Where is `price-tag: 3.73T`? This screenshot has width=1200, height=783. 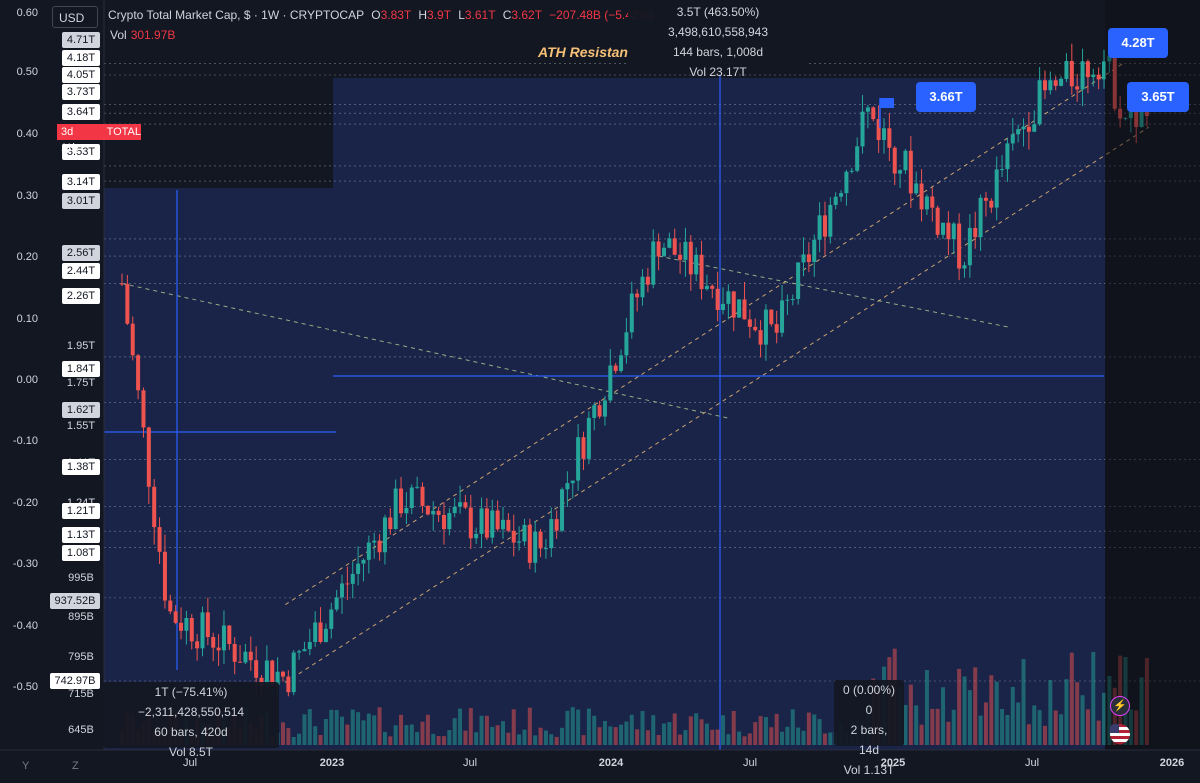 price-tag: 3.73T is located at coordinates (81, 92).